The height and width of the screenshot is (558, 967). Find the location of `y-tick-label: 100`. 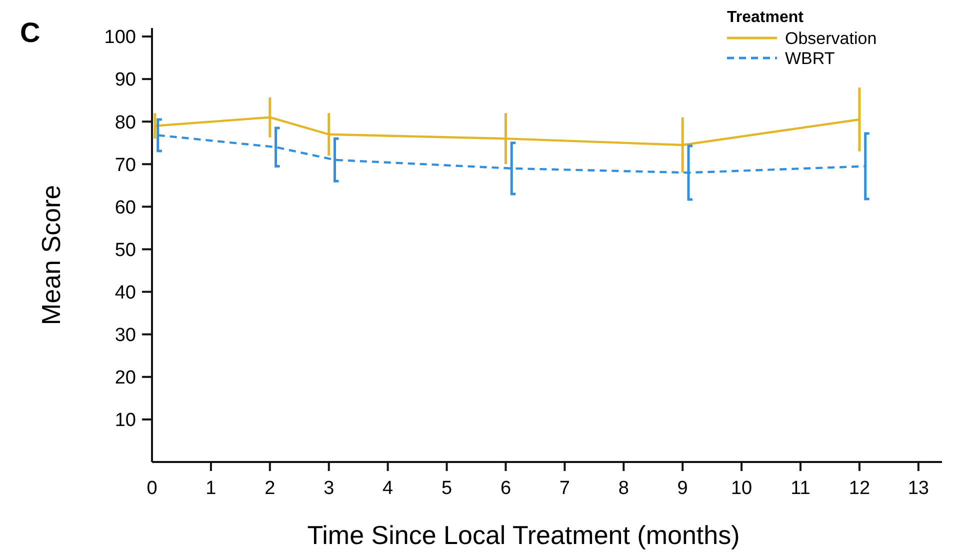

y-tick-label: 100 is located at coordinates (120, 37).